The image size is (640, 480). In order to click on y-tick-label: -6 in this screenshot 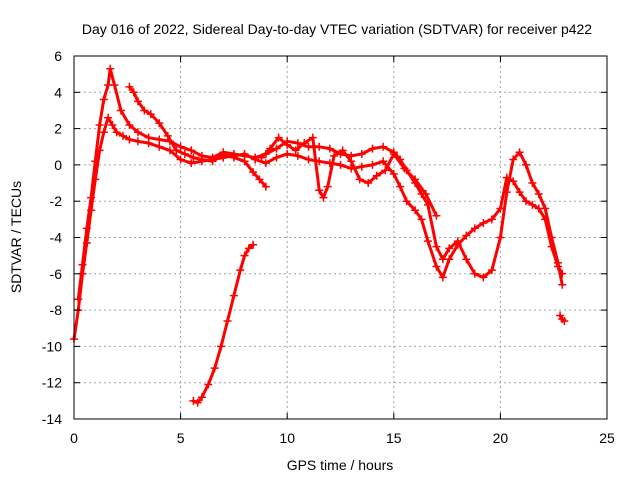, I will do `click(56, 274)`.